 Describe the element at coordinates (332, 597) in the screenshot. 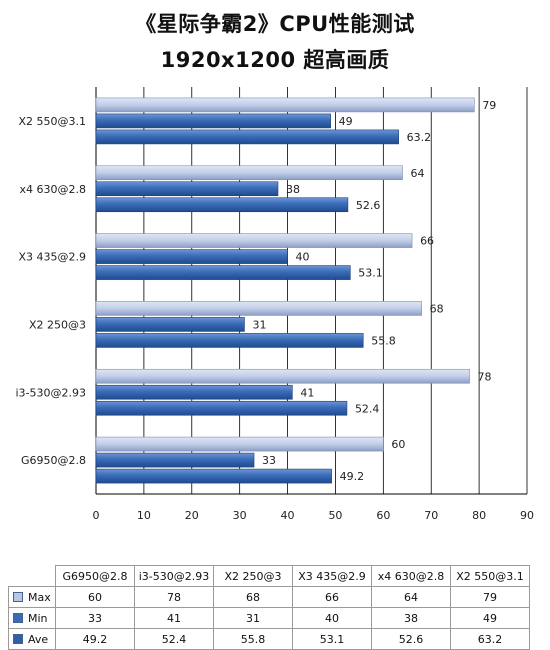

I see `table-cell: 66` at that location.